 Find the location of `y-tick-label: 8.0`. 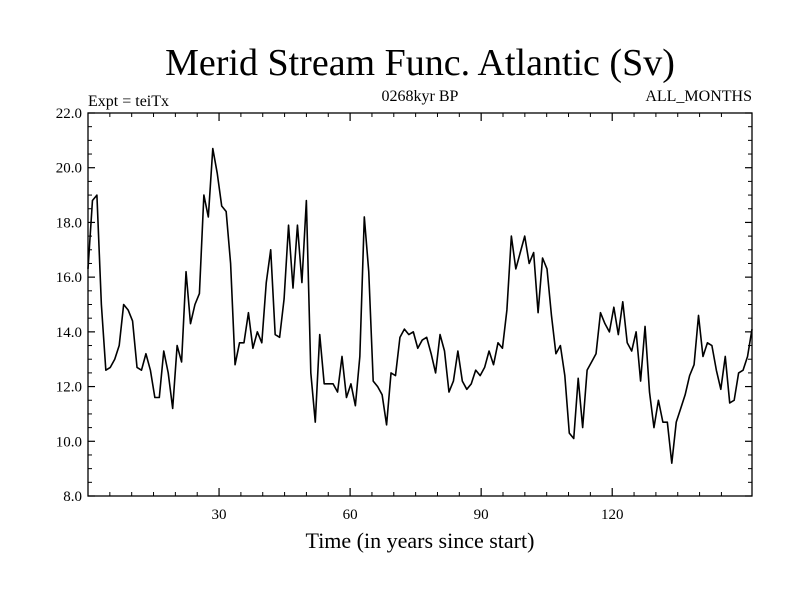

y-tick-label: 8.0 is located at coordinates (72, 497).